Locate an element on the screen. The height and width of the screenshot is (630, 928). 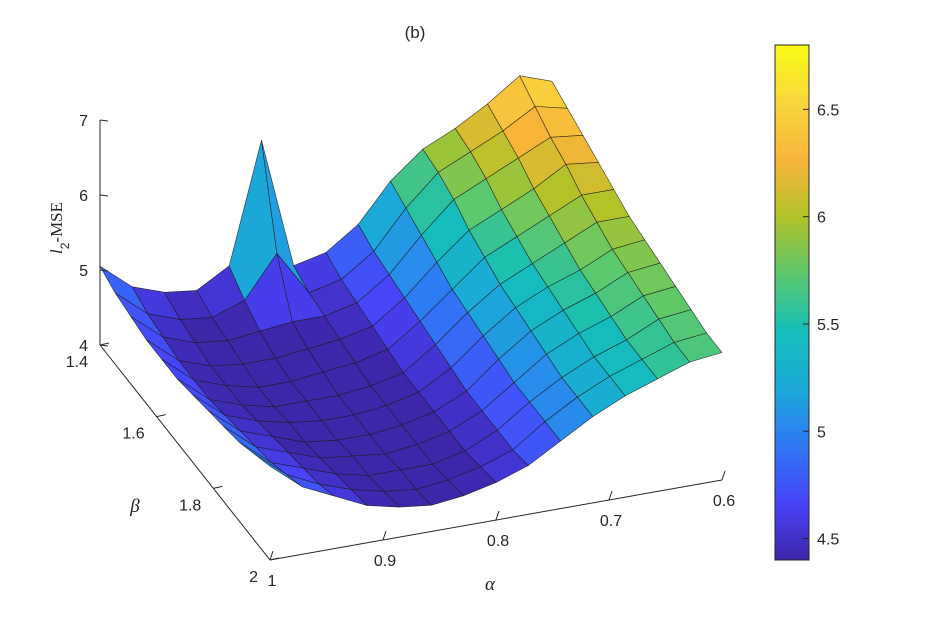
colorbar-tick-label: 4.5 is located at coordinates (828, 540).